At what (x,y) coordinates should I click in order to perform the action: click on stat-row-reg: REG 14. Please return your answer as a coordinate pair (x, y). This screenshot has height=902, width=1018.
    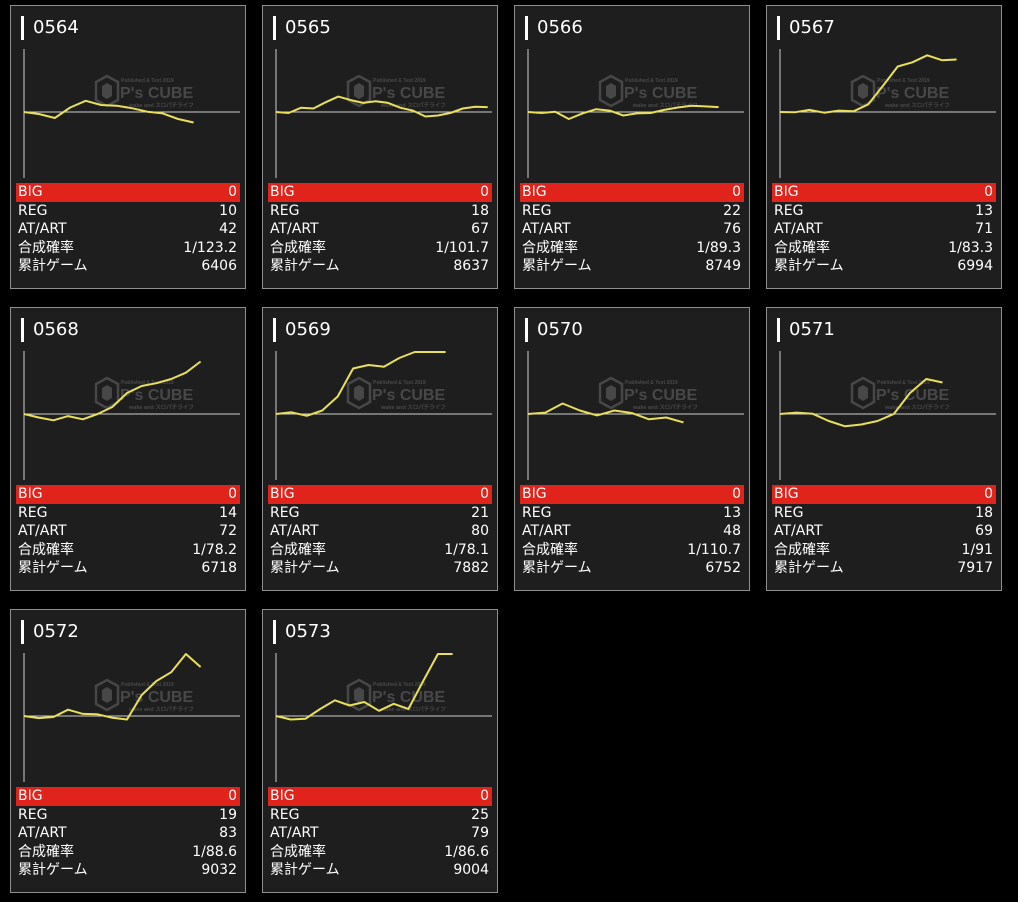
    Looking at the image, I should click on (128, 513).